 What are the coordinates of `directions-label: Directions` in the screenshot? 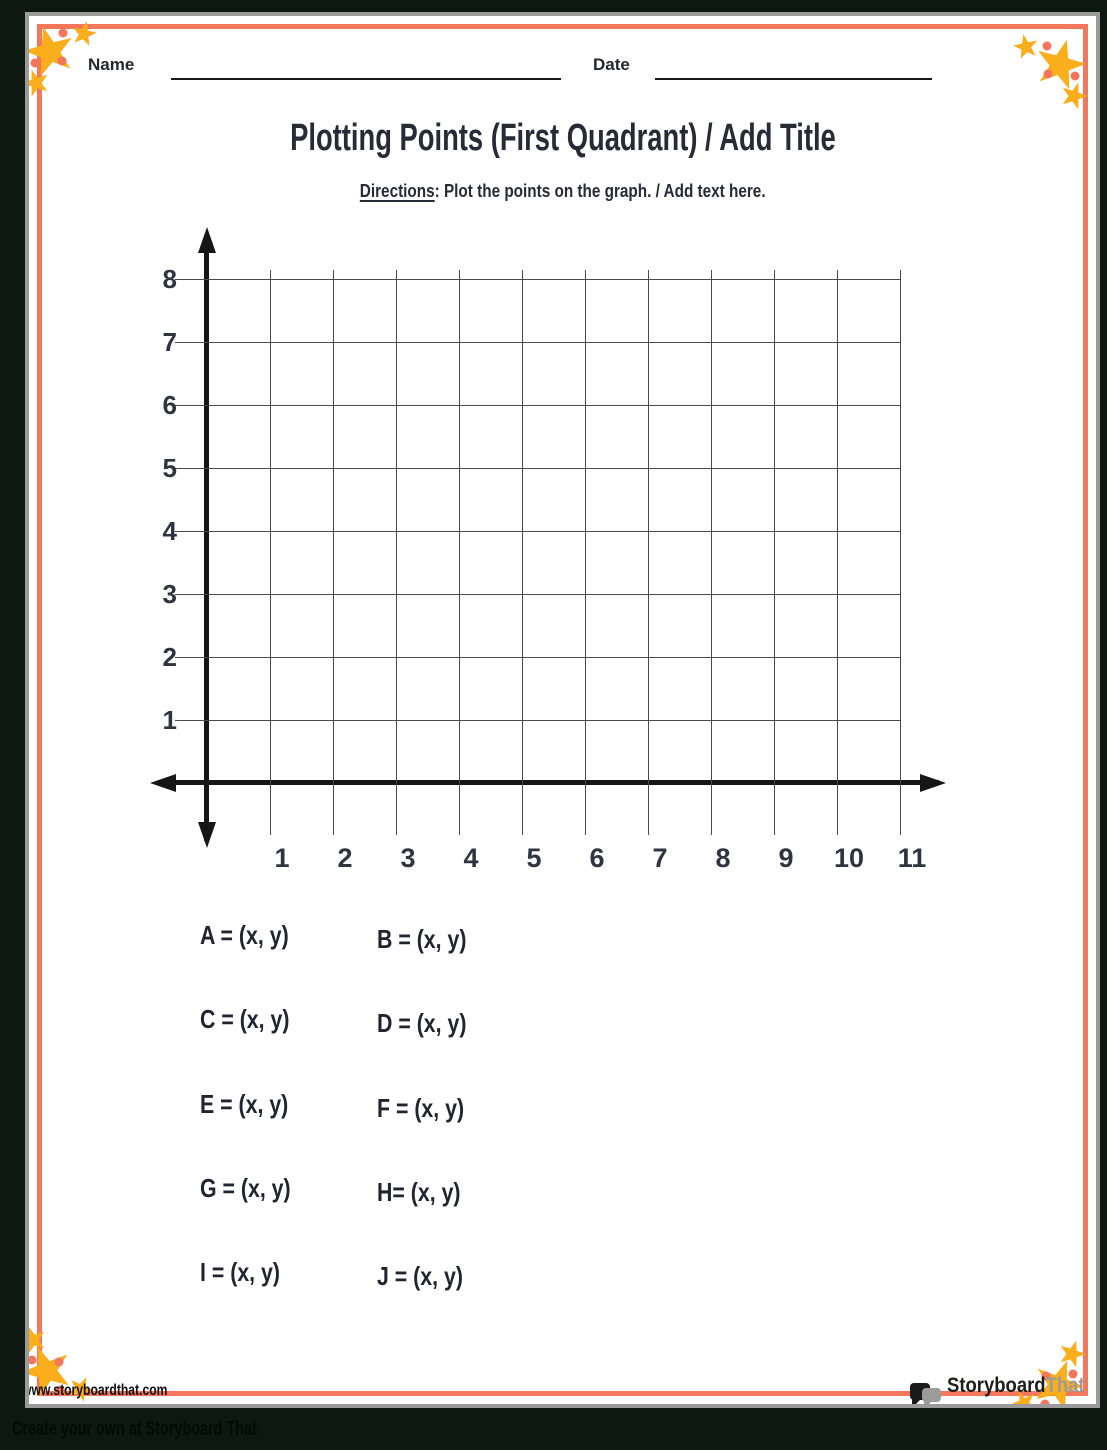 It's located at (397, 191).